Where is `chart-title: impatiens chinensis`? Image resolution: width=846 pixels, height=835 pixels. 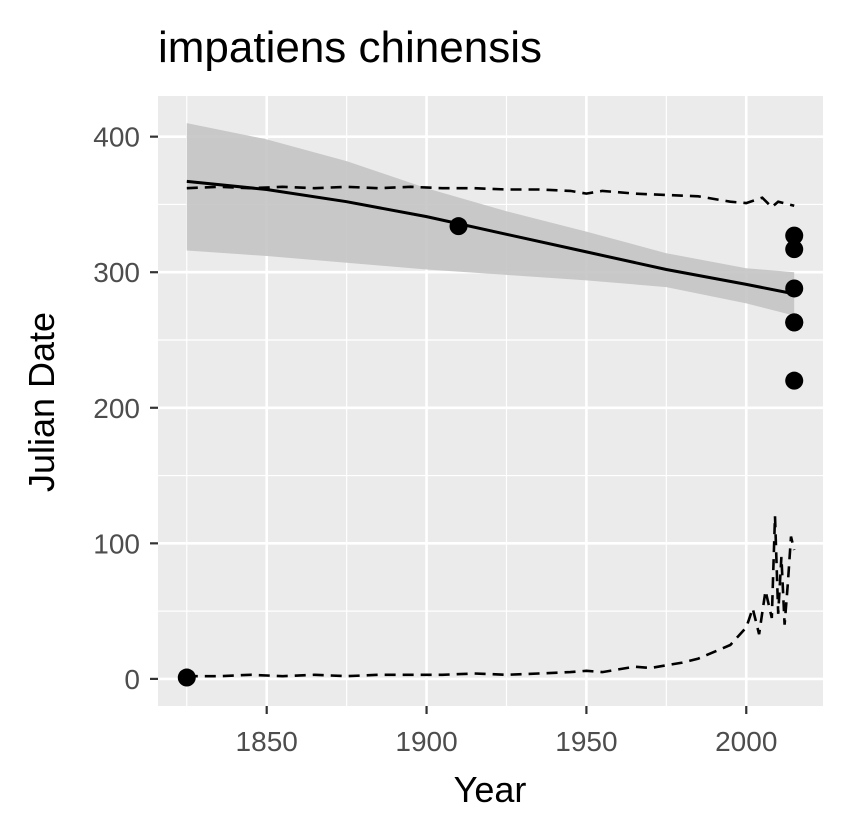 chart-title: impatiens chinensis is located at coordinates (350, 47).